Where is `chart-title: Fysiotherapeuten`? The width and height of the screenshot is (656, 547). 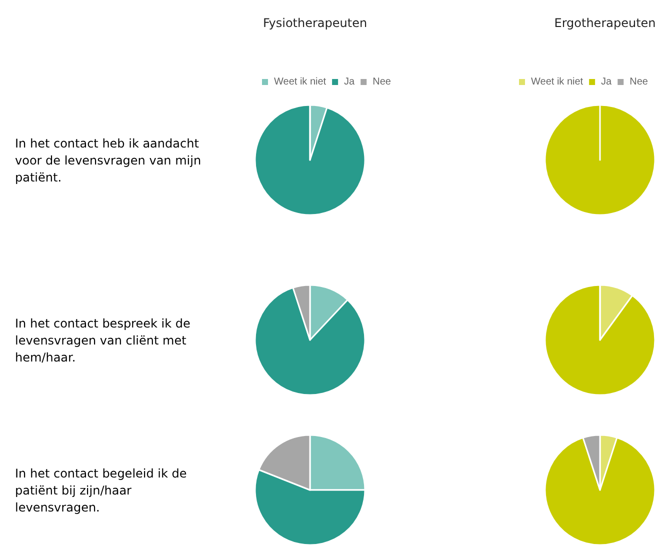
chart-title: Fysiotherapeuten is located at coordinates (315, 23).